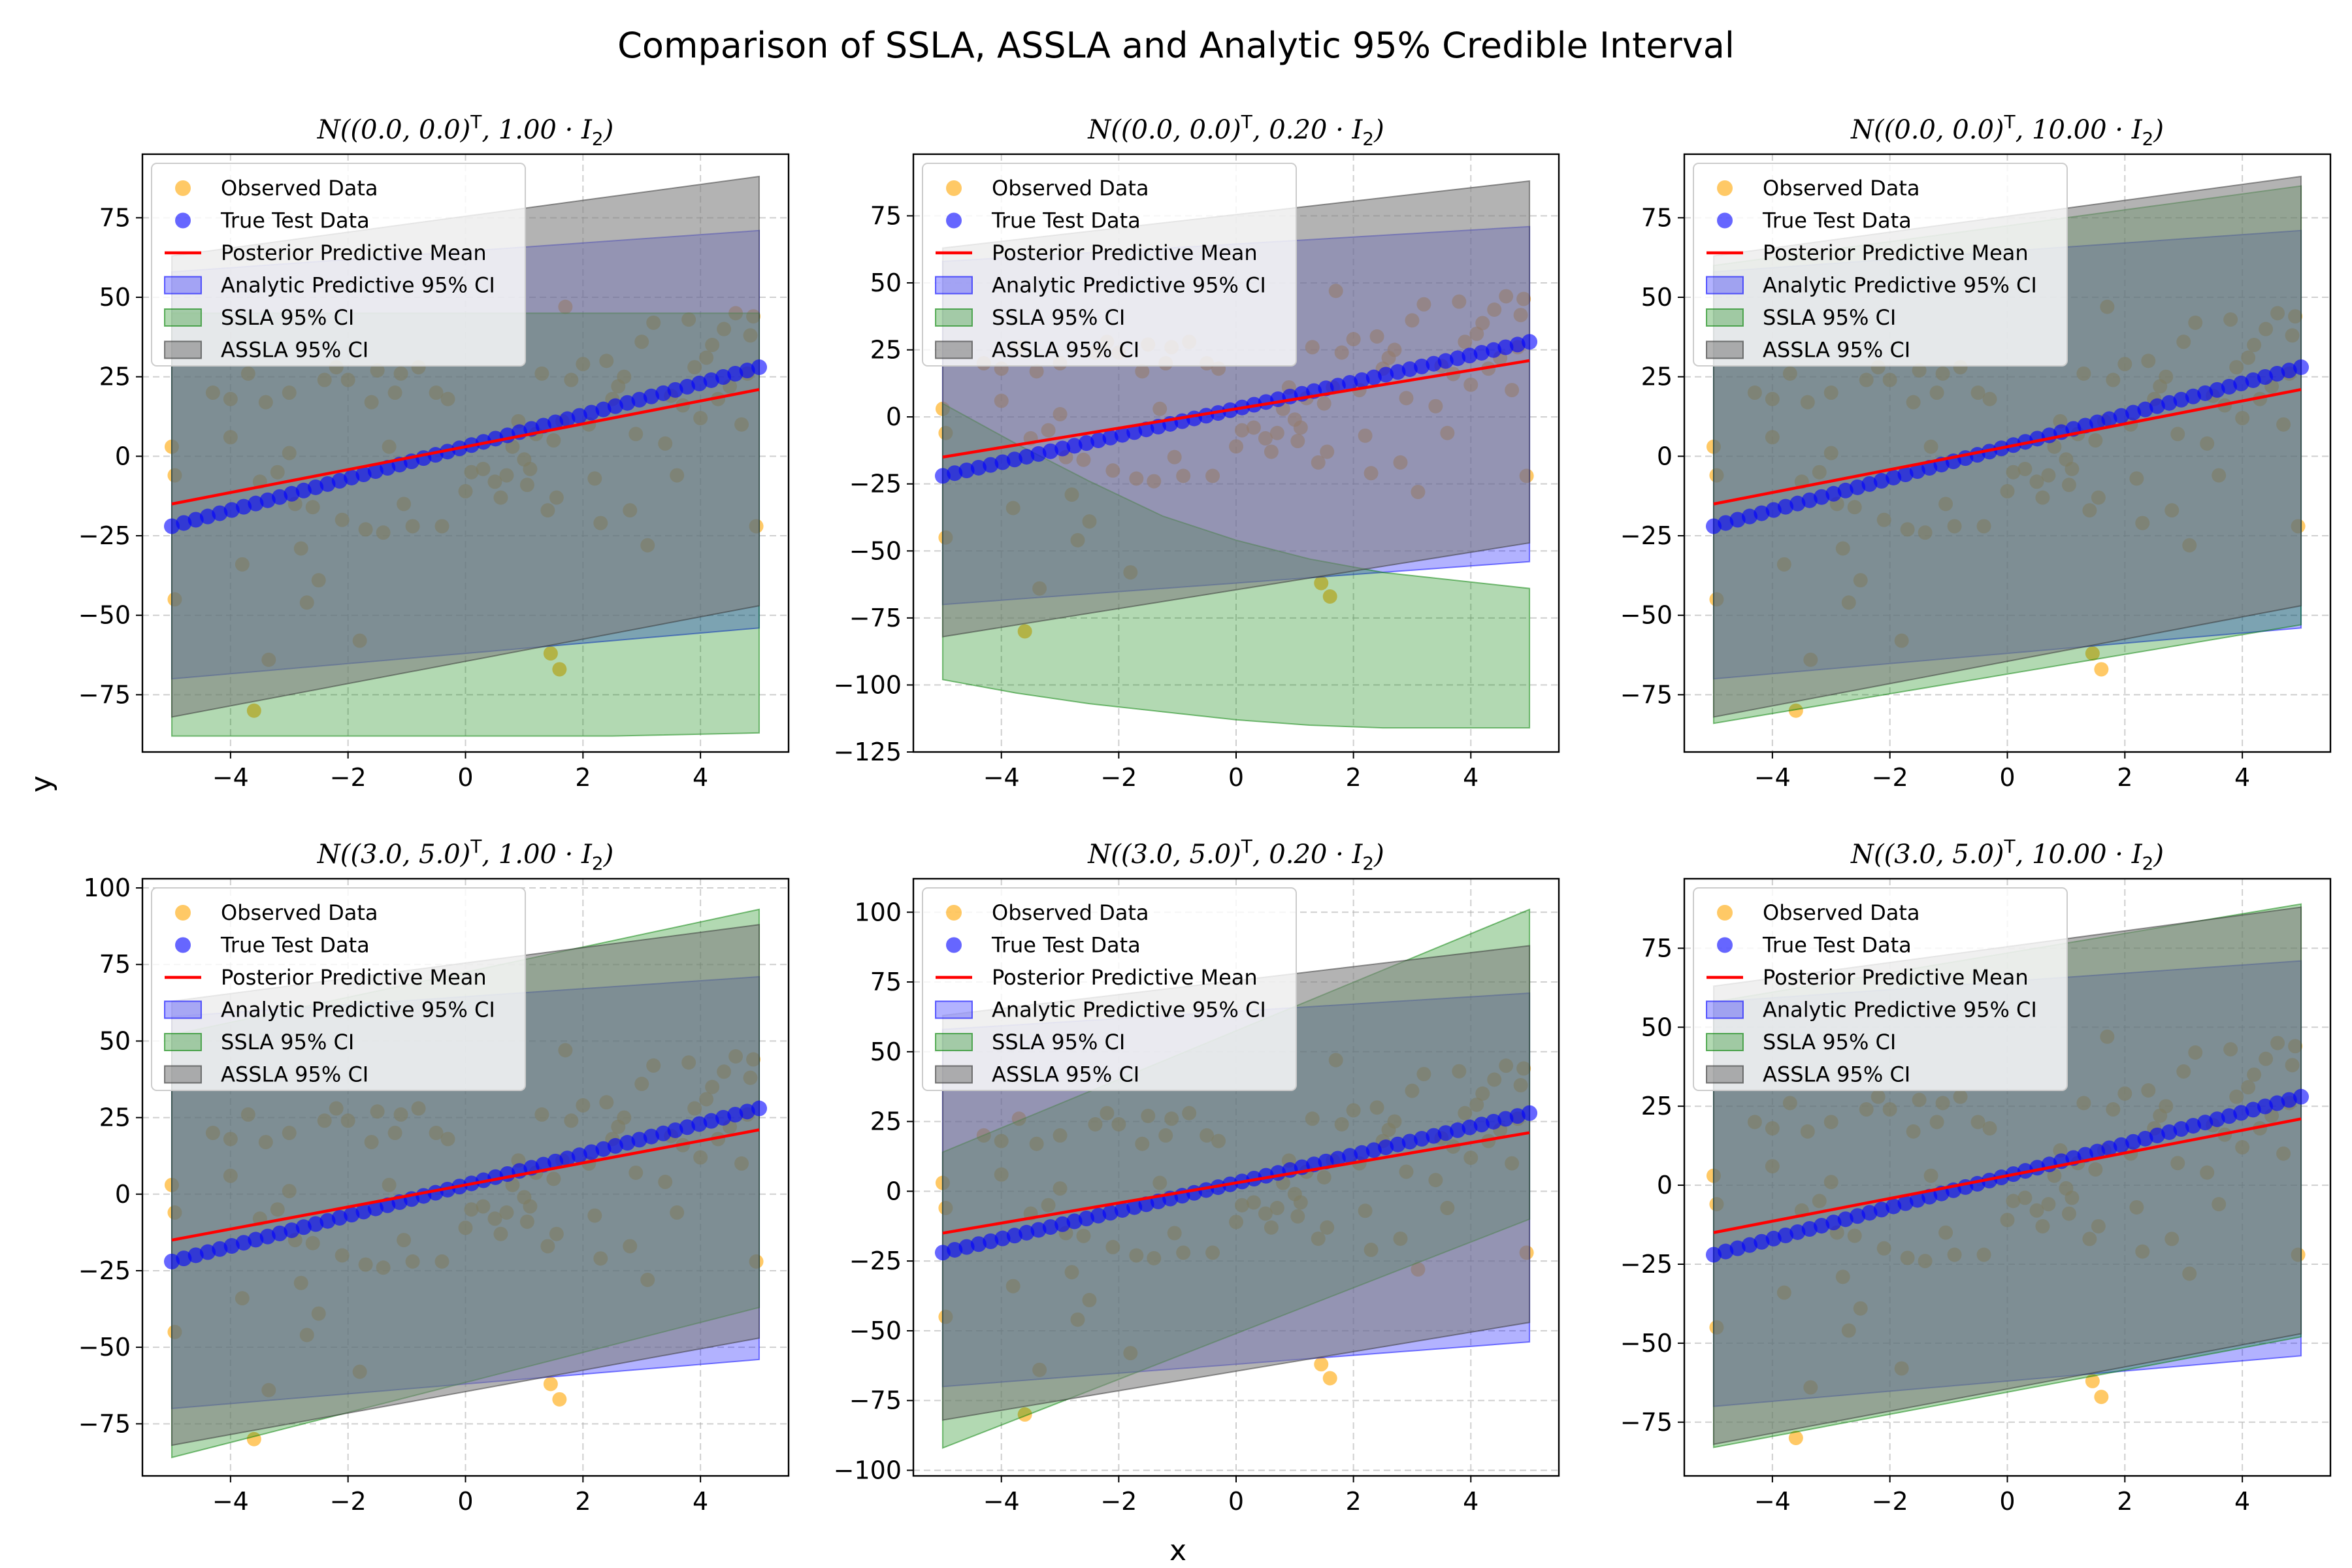 This screenshot has height=1568, width=2352. Describe the element at coordinates (465, 855) in the screenshot. I see `subplot-title: N((3.0, 5.0)T, 1.00 · I2)` at that location.